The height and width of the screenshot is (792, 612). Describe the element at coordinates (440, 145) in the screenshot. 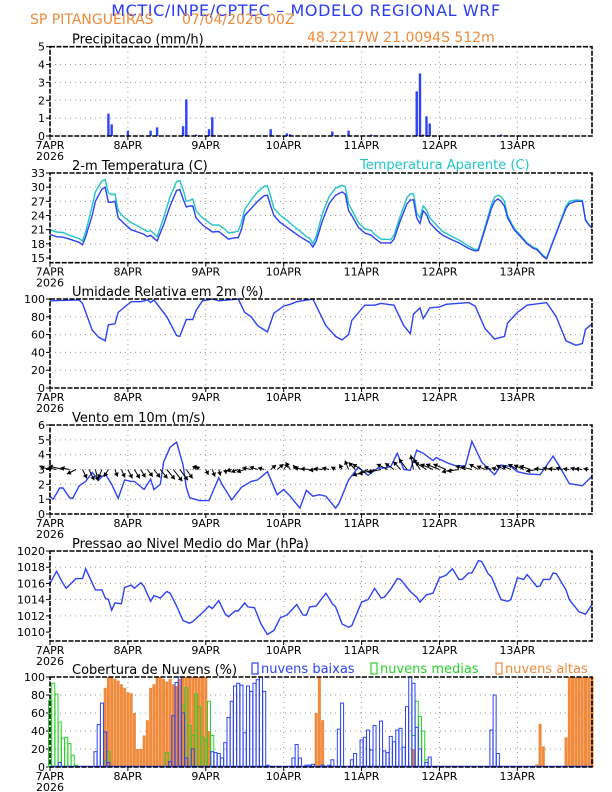

I see `precipitation-xtick-label: 12APR` at that location.